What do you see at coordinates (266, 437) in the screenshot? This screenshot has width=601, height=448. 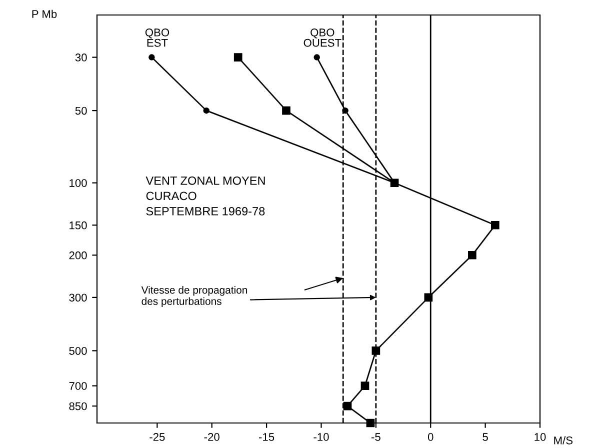 I see `x-tick-label: -15` at bounding box center [266, 437].